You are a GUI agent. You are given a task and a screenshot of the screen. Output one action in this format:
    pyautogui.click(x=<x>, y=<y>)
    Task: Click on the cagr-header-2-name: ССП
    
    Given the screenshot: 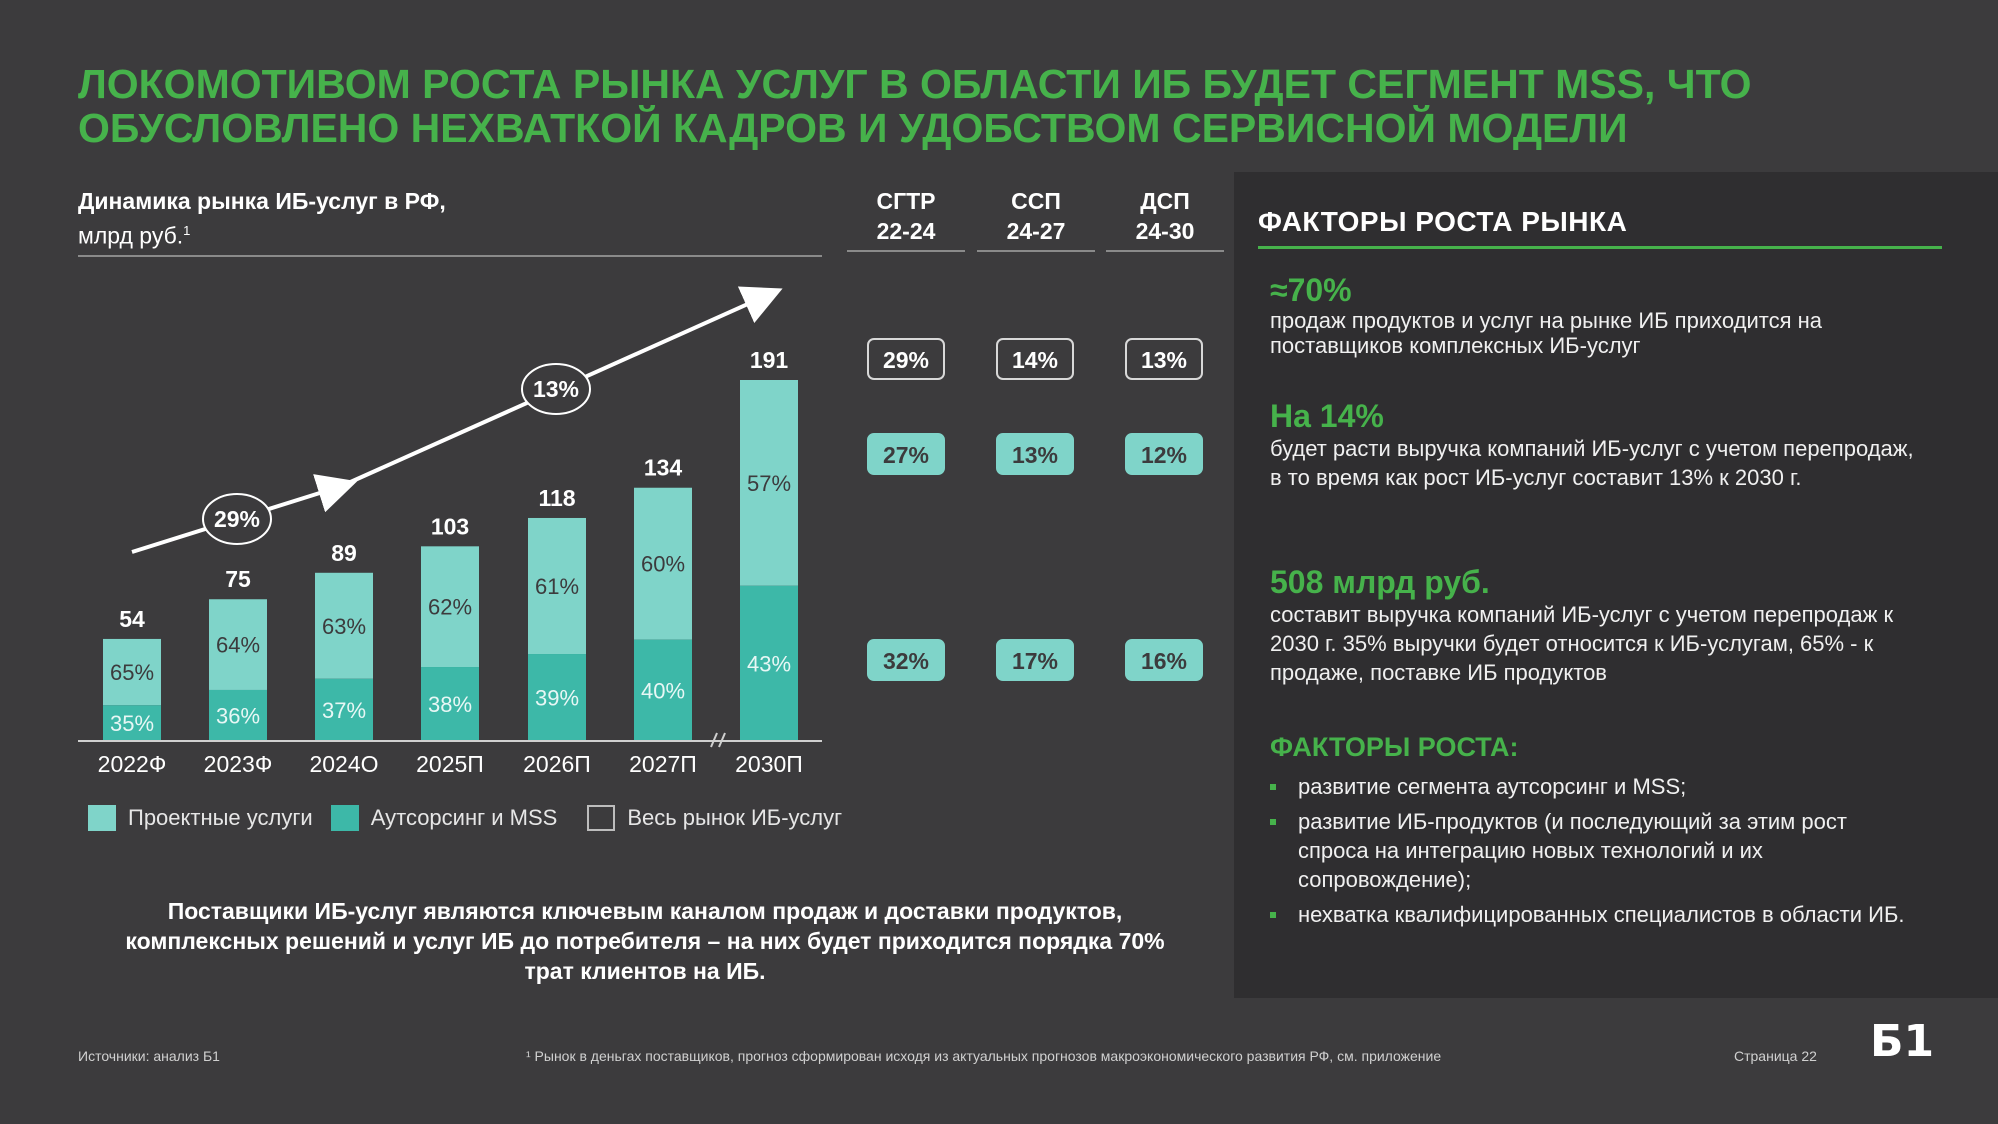 What is the action you would take?
    pyautogui.click(x=1036, y=201)
    